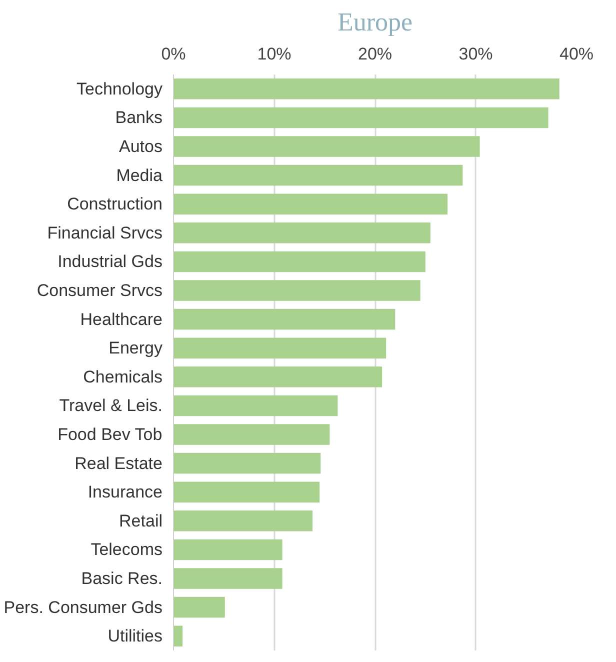  I want to click on x-tick-label: 40%, so click(576, 54).